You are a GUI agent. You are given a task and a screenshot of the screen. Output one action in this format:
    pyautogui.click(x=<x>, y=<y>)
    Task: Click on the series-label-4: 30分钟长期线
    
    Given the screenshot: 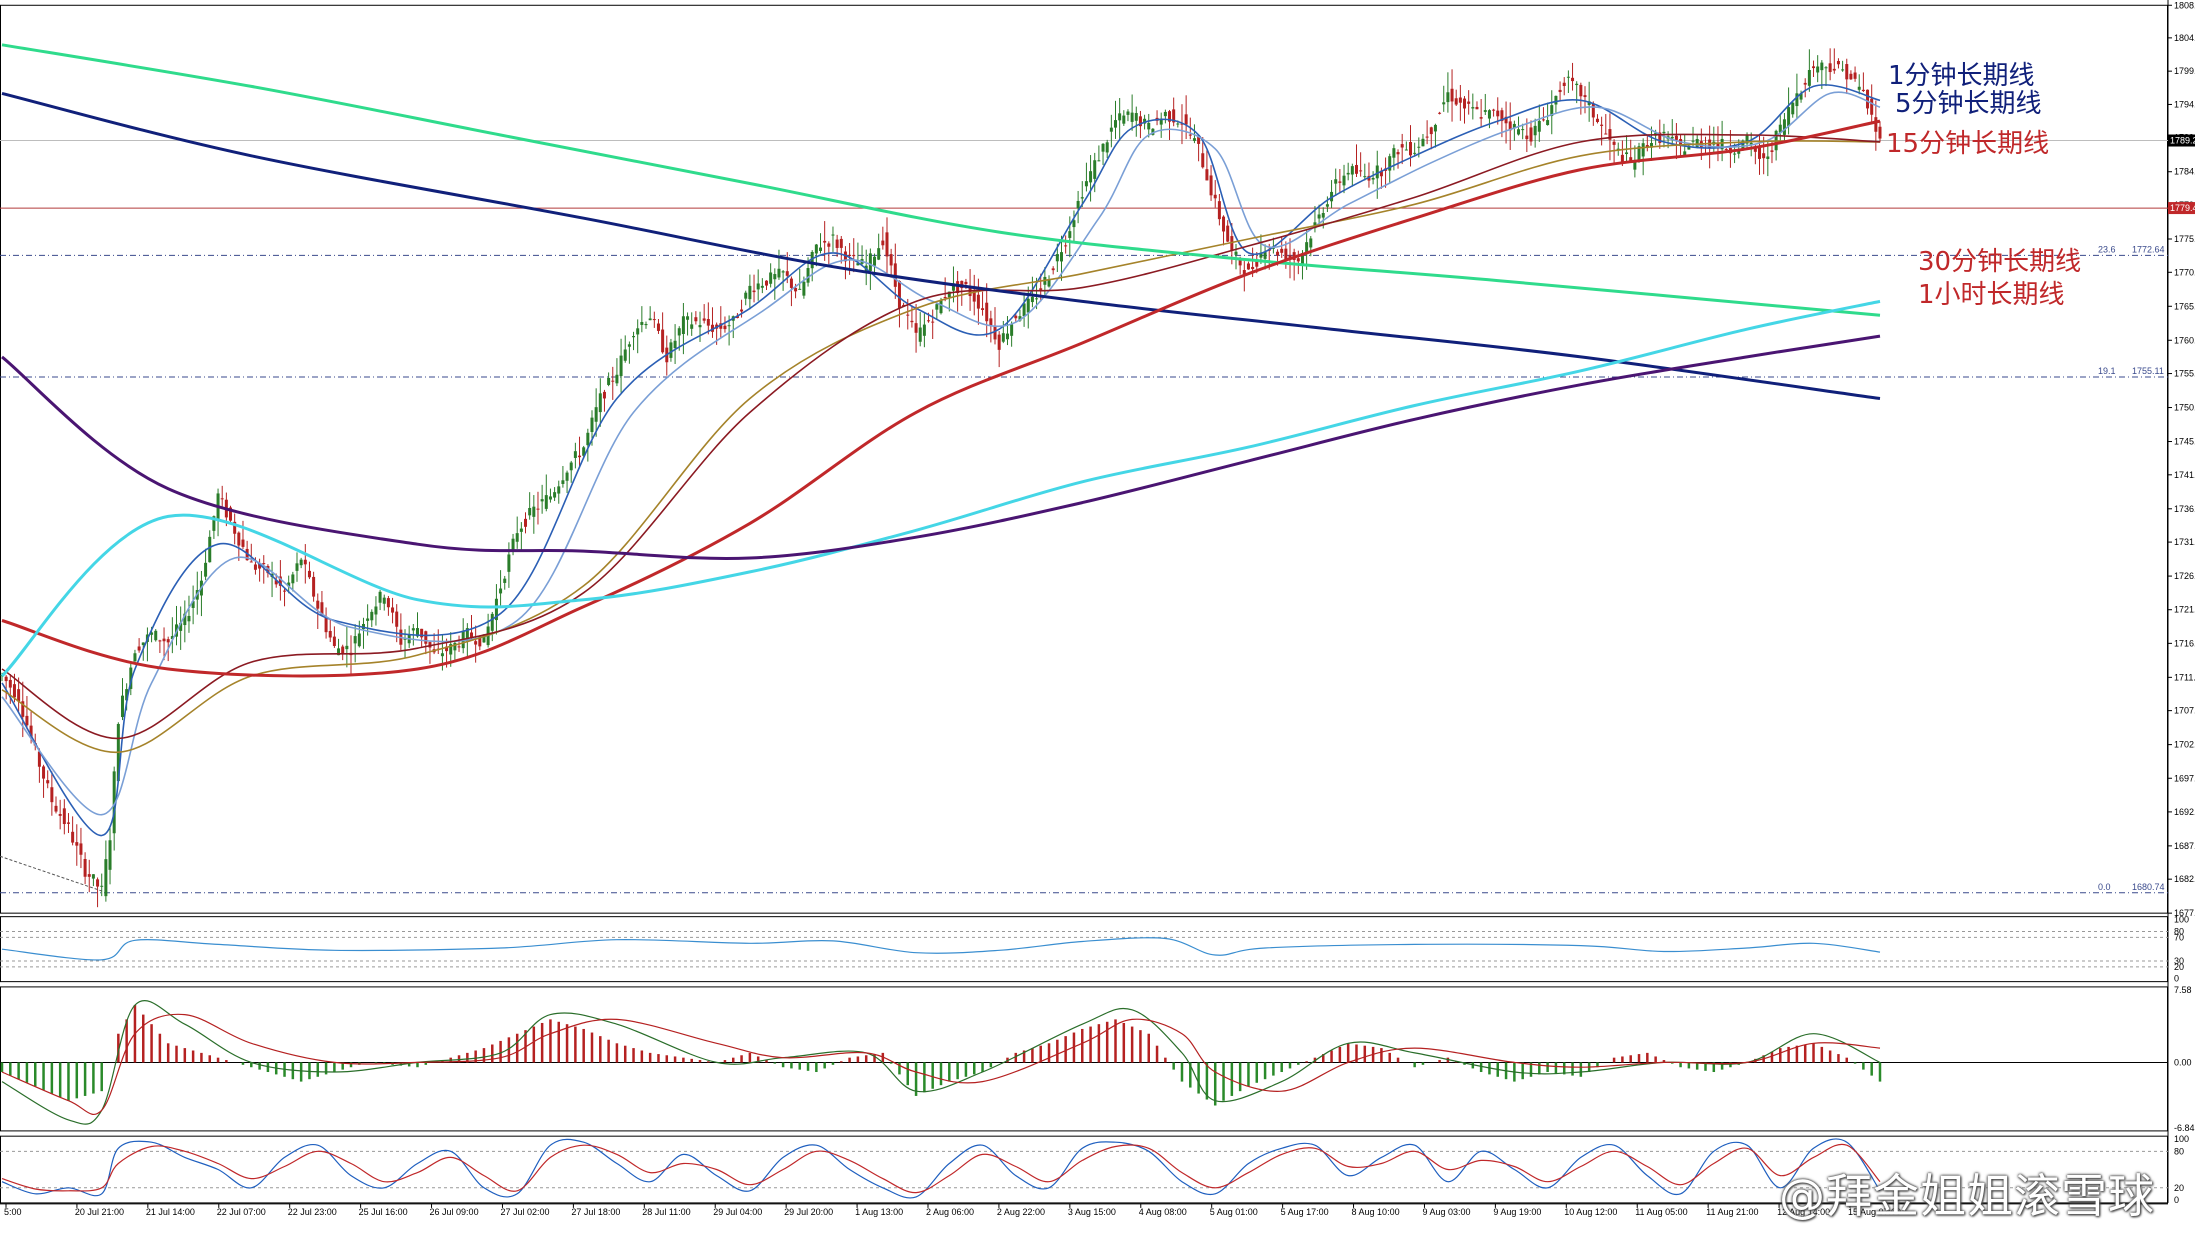 What is the action you would take?
    pyautogui.click(x=1999, y=262)
    